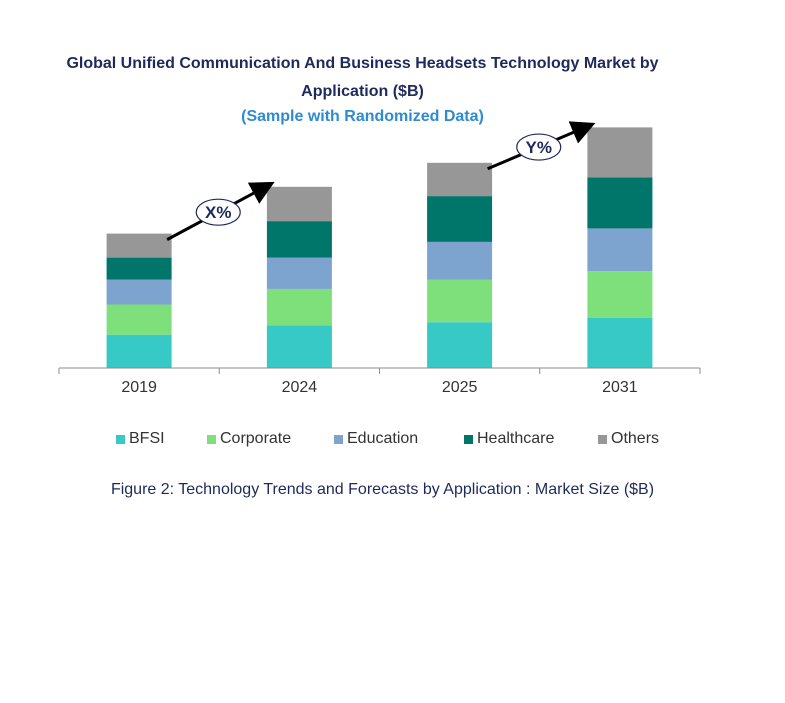 This screenshot has height=703, width=785. I want to click on bar-segment-corporate-2024, so click(299, 307).